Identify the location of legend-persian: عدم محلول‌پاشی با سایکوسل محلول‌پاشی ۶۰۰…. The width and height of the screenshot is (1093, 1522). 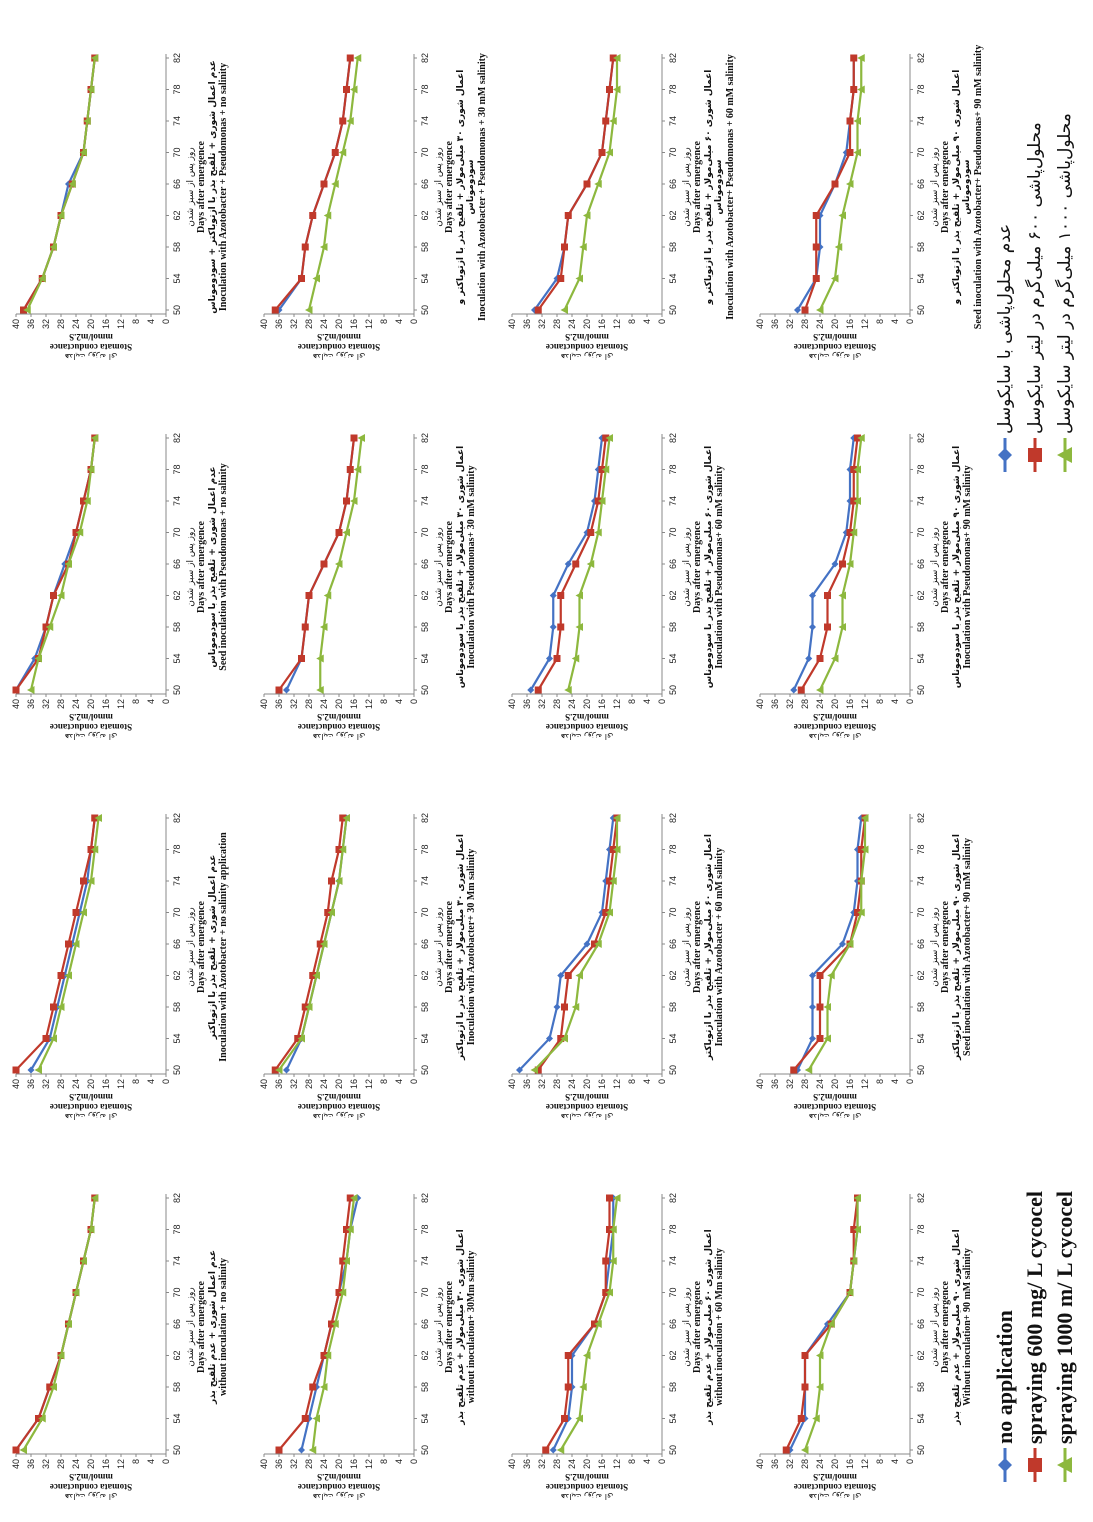
(1035, 292).